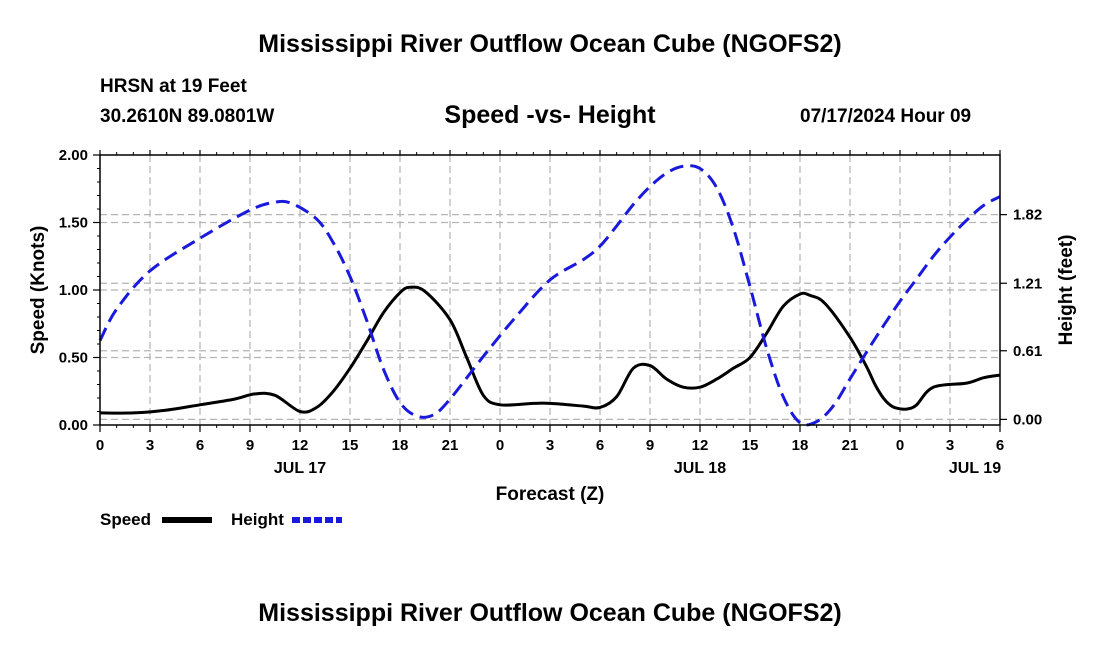 This screenshot has height=650, width=1100. Describe the element at coordinates (73, 290) in the screenshot. I see `y-tick-label-left: 1.00` at that location.